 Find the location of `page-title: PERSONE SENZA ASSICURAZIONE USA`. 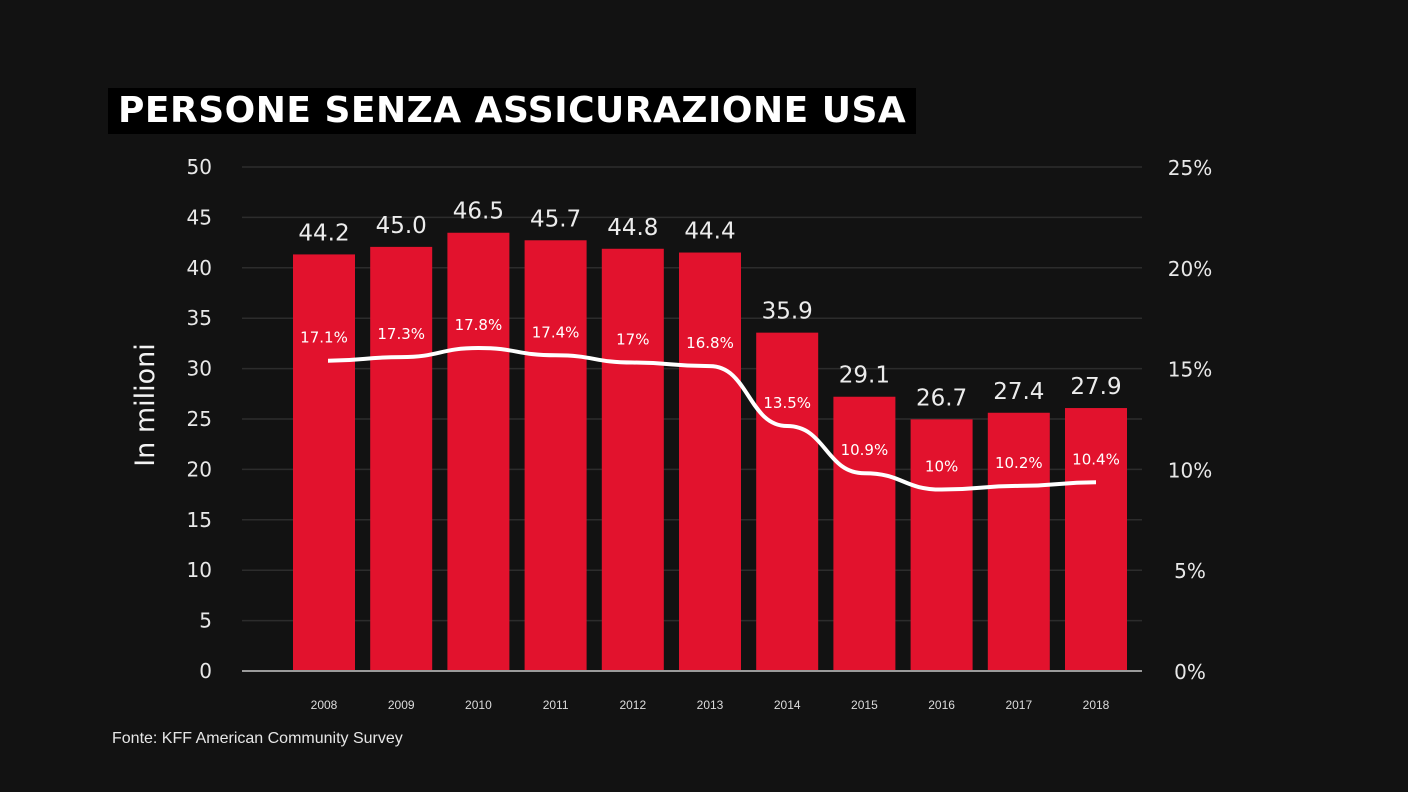

page-title: PERSONE SENZA ASSICURAZIONE USA is located at coordinates (512, 111).